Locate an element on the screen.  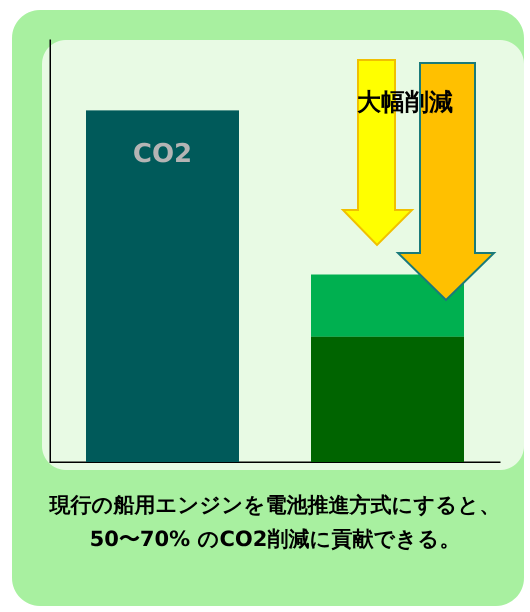
text: 現行の船用エンジンを電池推進方式にすると、50〜70% のCO2削減に貢献できる。 is located at coordinates (275, 522).